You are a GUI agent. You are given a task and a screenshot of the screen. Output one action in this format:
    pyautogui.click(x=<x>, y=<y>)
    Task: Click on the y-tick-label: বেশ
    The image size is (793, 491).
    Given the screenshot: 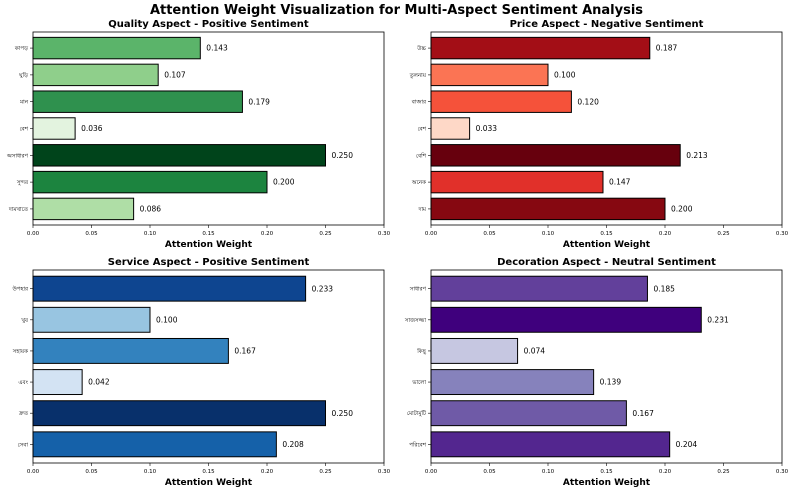 What is the action you would take?
    pyautogui.click(x=23, y=130)
    